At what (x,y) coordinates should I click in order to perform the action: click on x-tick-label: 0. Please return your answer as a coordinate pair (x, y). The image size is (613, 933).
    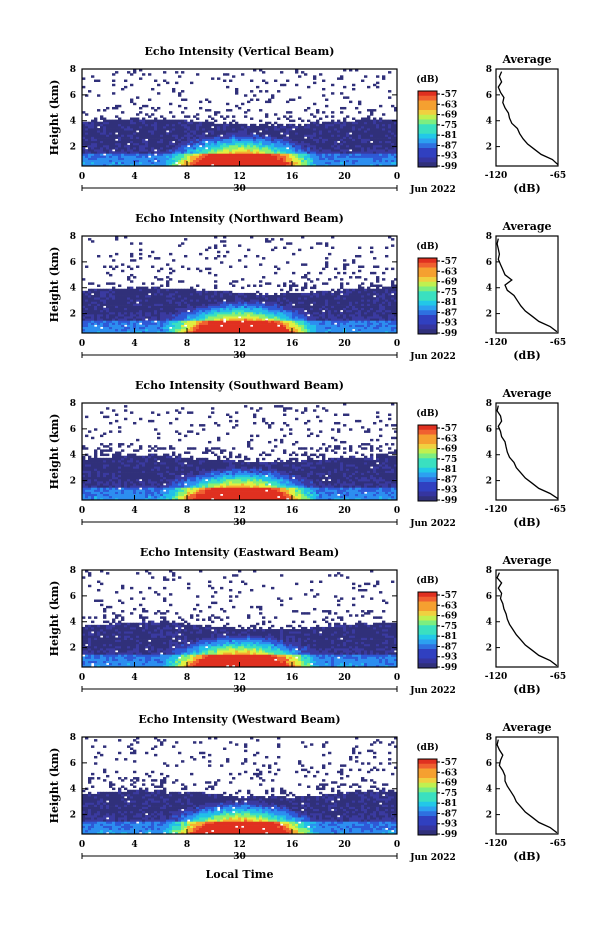
    Looking at the image, I should click on (397, 177).